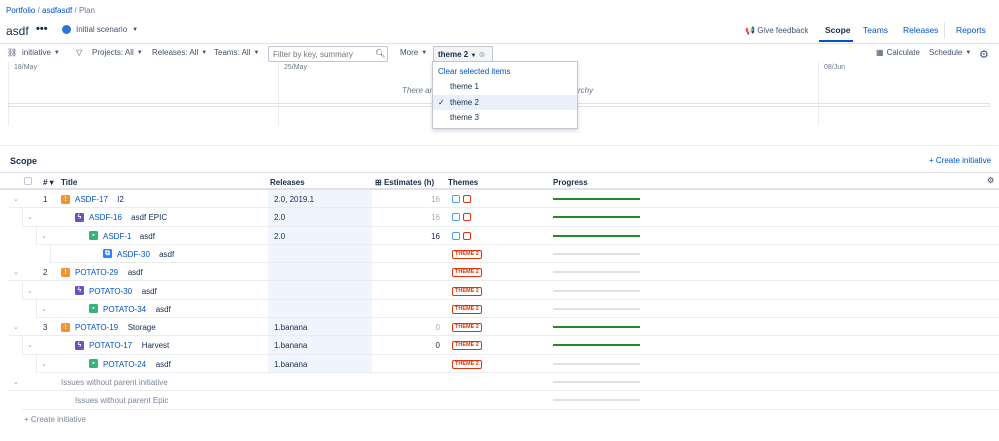 The image size is (999, 441). Describe the element at coordinates (113, 52) in the screenshot. I see `projects-label: Projects: All` at that location.